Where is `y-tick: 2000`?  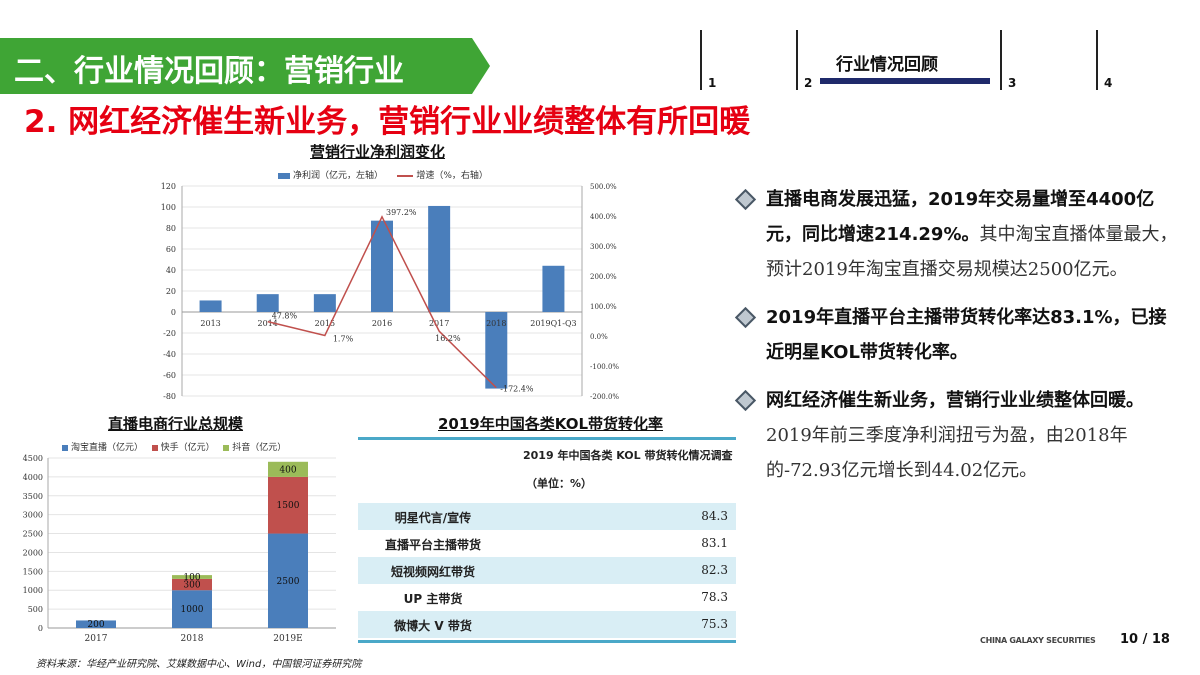
y-tick: 2000 is located at coordinates (33, 552).